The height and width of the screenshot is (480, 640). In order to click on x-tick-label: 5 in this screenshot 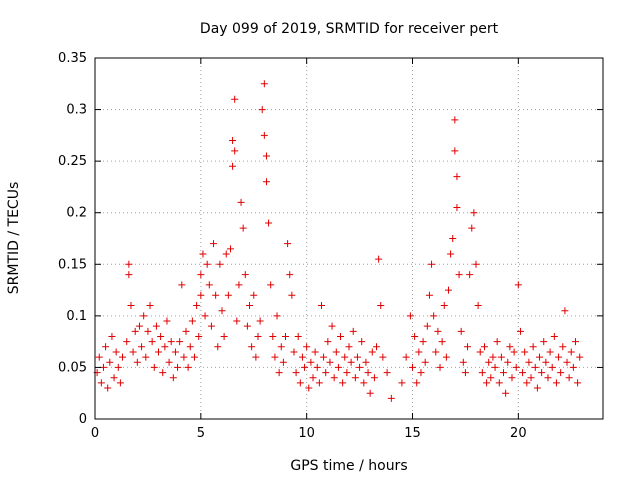, I will do `click(201, 433)`.